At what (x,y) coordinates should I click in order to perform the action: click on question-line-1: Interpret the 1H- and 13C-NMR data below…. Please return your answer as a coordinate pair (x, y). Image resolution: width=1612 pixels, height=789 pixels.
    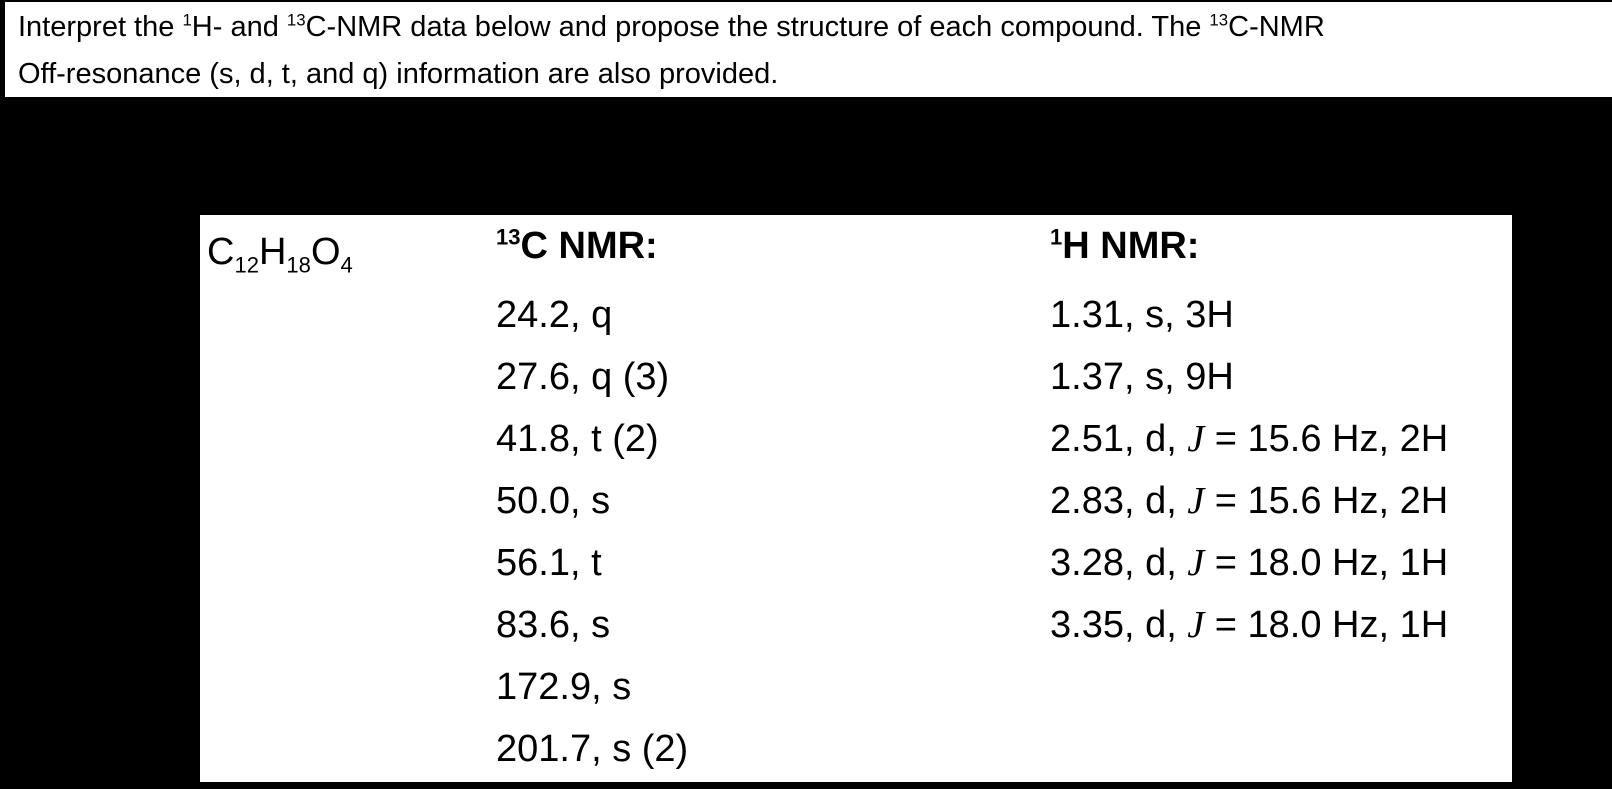
    Looking at the image, I should click on (671, 26).